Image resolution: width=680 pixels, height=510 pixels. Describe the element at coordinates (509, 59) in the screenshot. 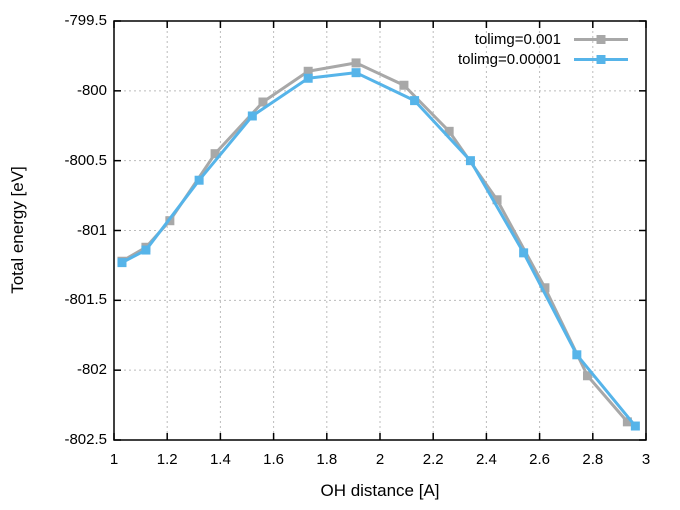

I see `legend-label: tolimg=0.00001` at that location.